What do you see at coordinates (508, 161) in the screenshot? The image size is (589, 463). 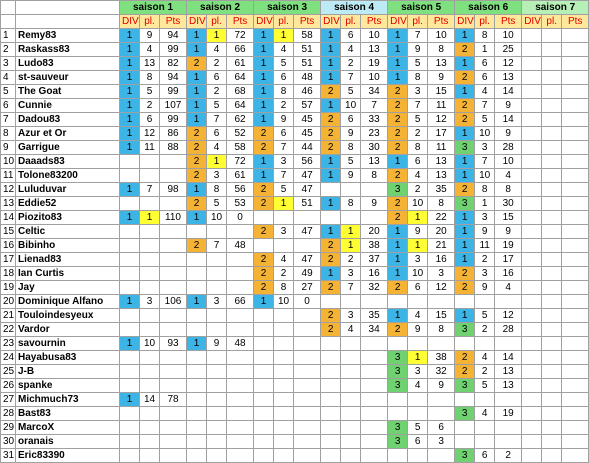 I see `points-cell: 10` at bounding box center [508, 161].